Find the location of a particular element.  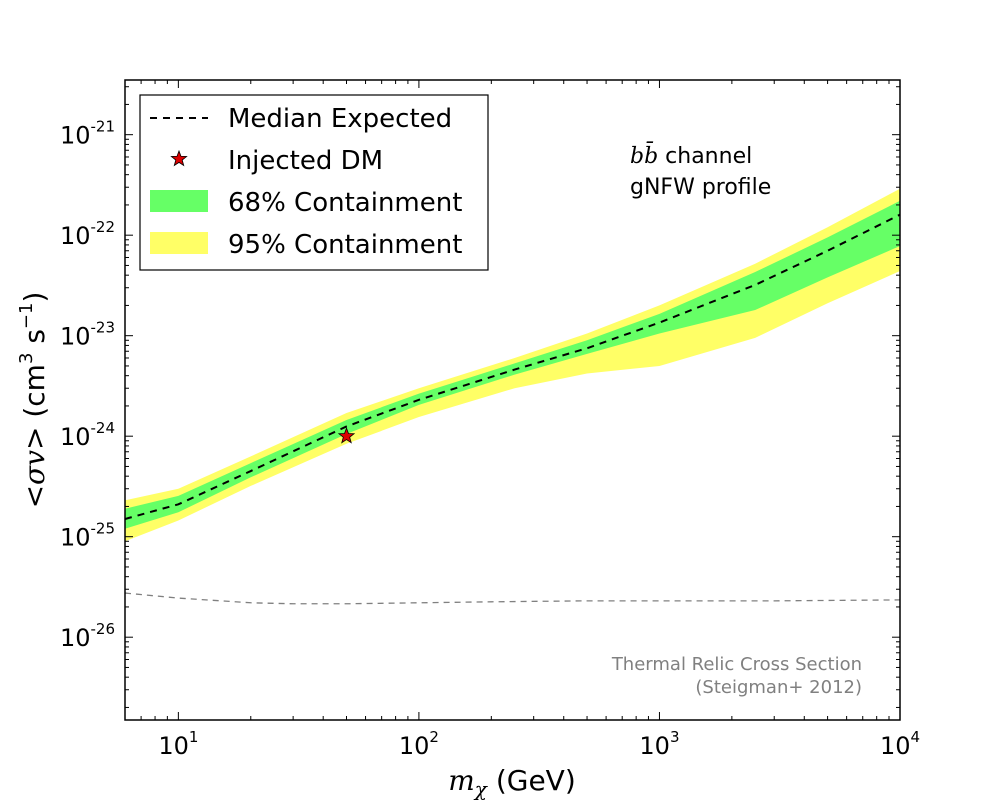

y-tick-exponent: -23 is located at coordinates (103, 328).